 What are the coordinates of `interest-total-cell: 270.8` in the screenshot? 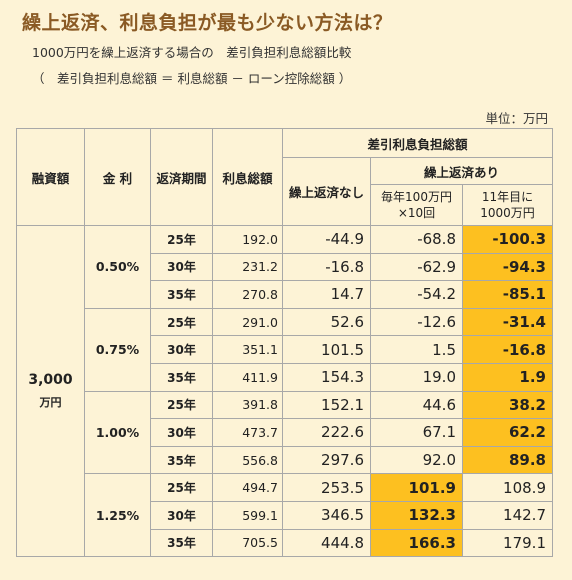 It's located at (247, 294).